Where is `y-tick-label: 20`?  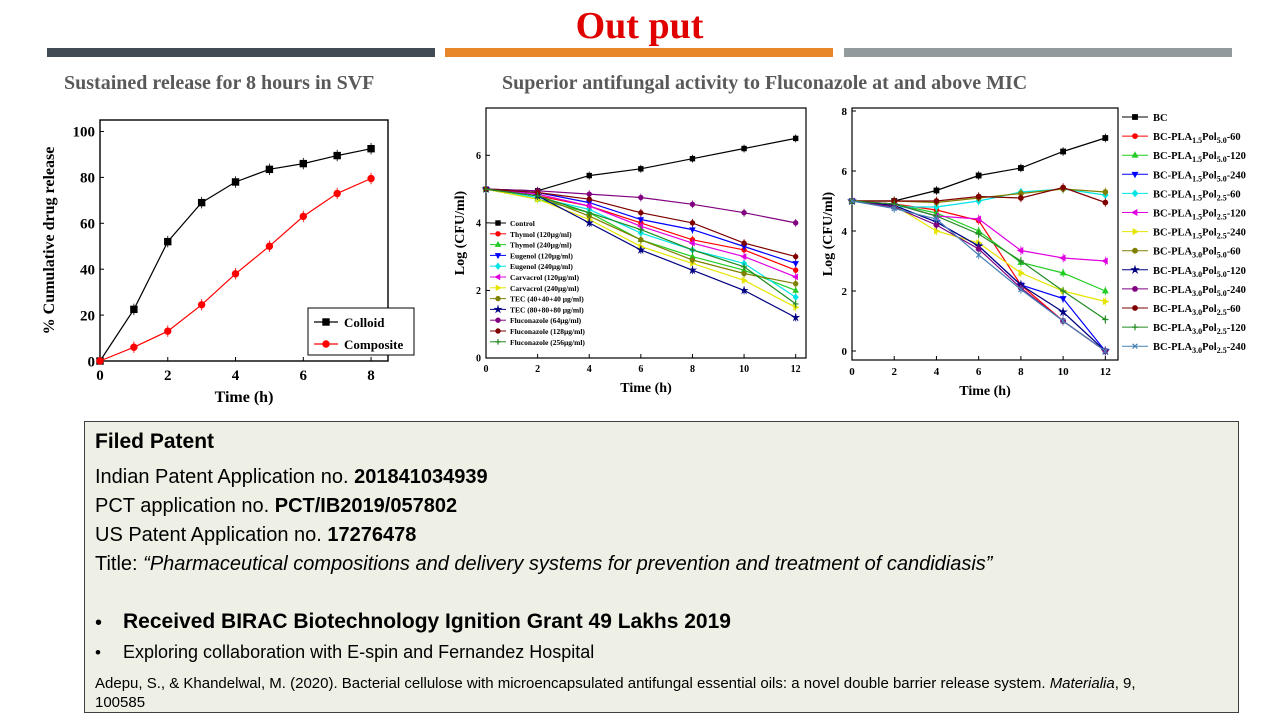
y-tick-label: 20 is located at coordinates (87, 316).